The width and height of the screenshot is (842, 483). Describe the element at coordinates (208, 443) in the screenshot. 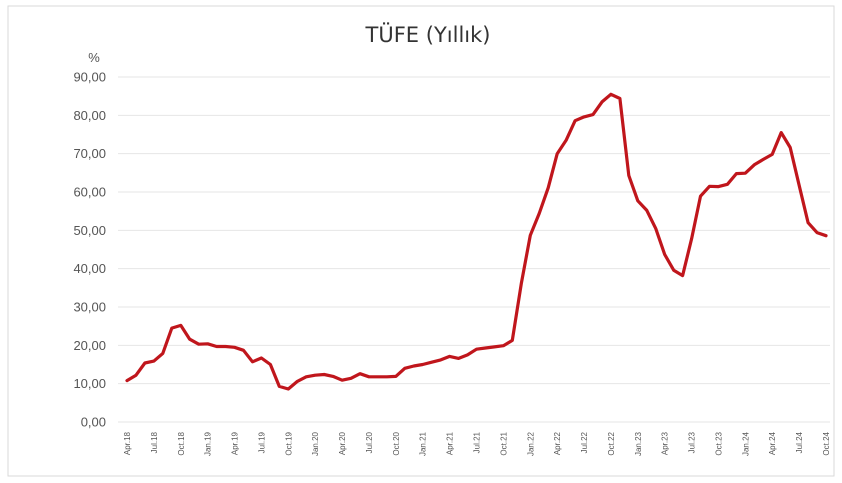

I see `x-tick-label: Jan.19` at that location.